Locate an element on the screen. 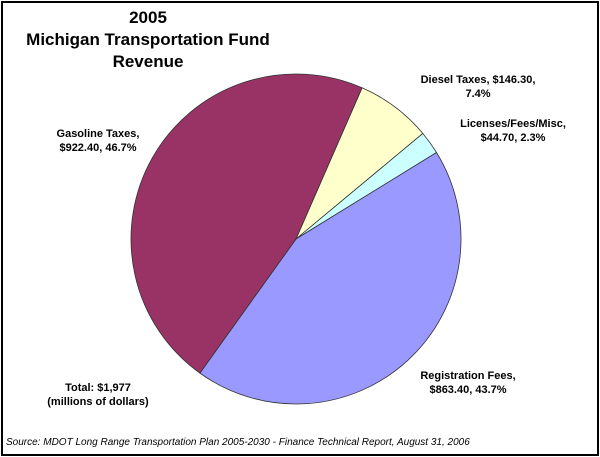 The image size is (600, 457). label-registration: Registration Fees, $863.40, 43.7% is located at coordinates (468, 383).